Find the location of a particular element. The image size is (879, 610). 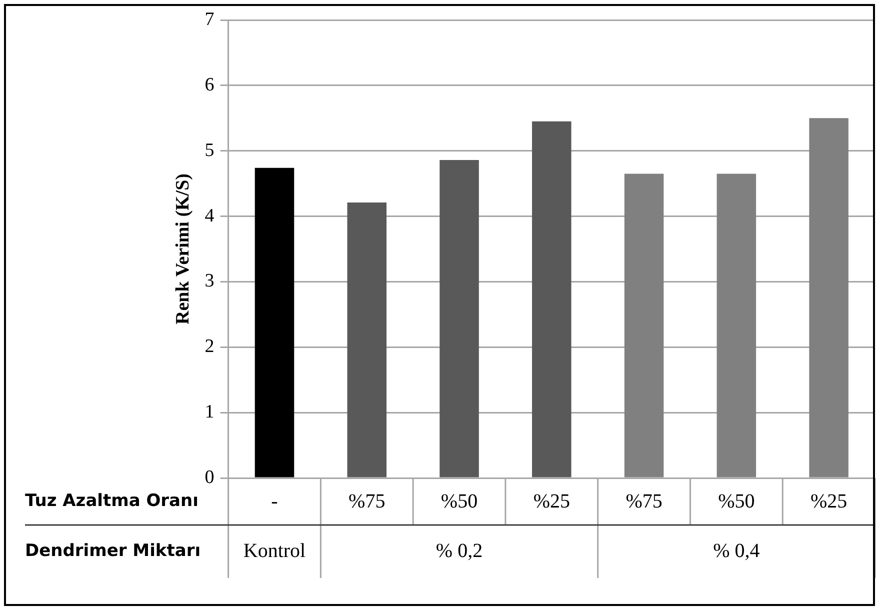

y-tick-label: 4 is located at coordinates (209, 215).